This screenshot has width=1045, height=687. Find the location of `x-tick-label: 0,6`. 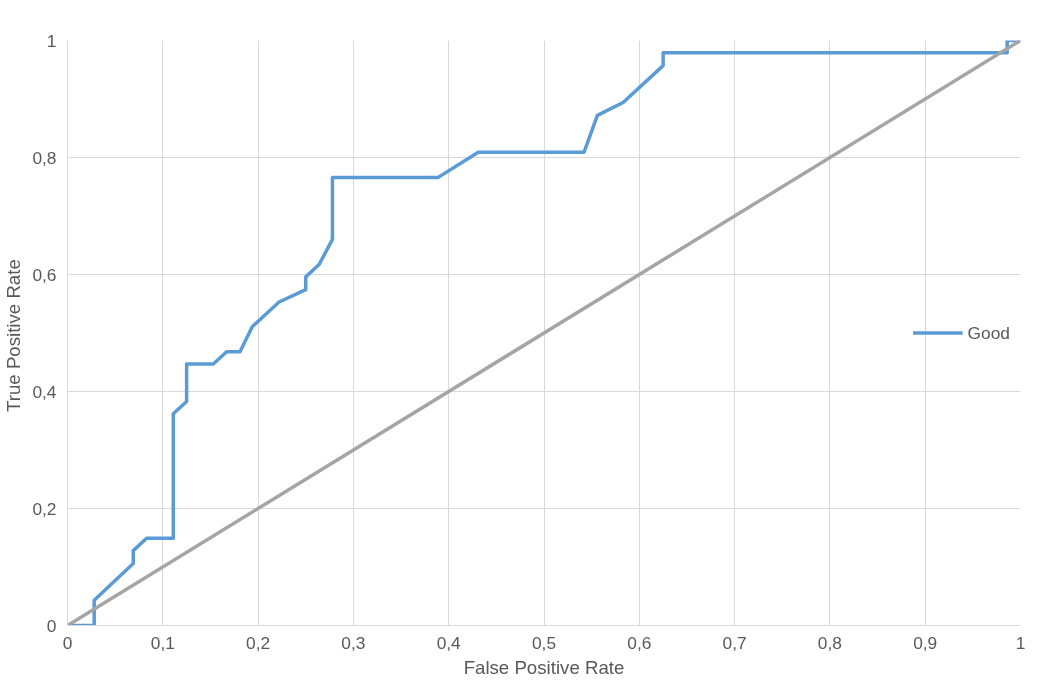

x-tick-label: 0,6 is located at coordinates (639, 642).